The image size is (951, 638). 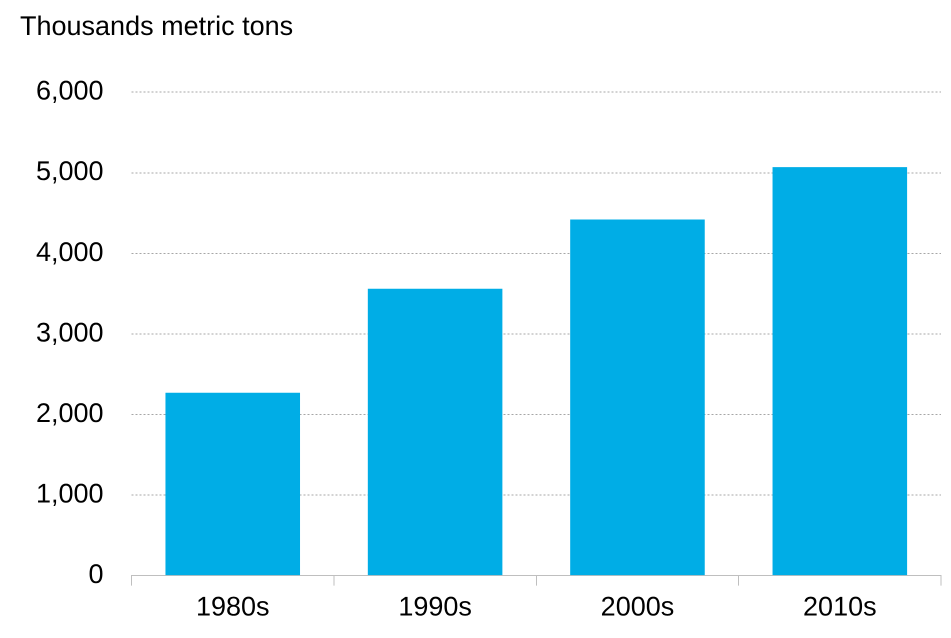 What do you see at coordinates (637, 606) in the screenshot?
I see `x-tick-label: 2000s` at bounding box center [637, 606].